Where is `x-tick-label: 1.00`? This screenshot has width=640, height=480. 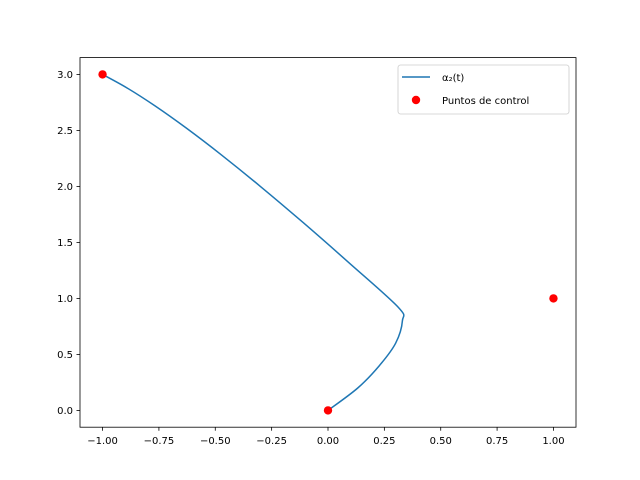
x-tick-label: 1.00 is located at coordinates (553, 441).